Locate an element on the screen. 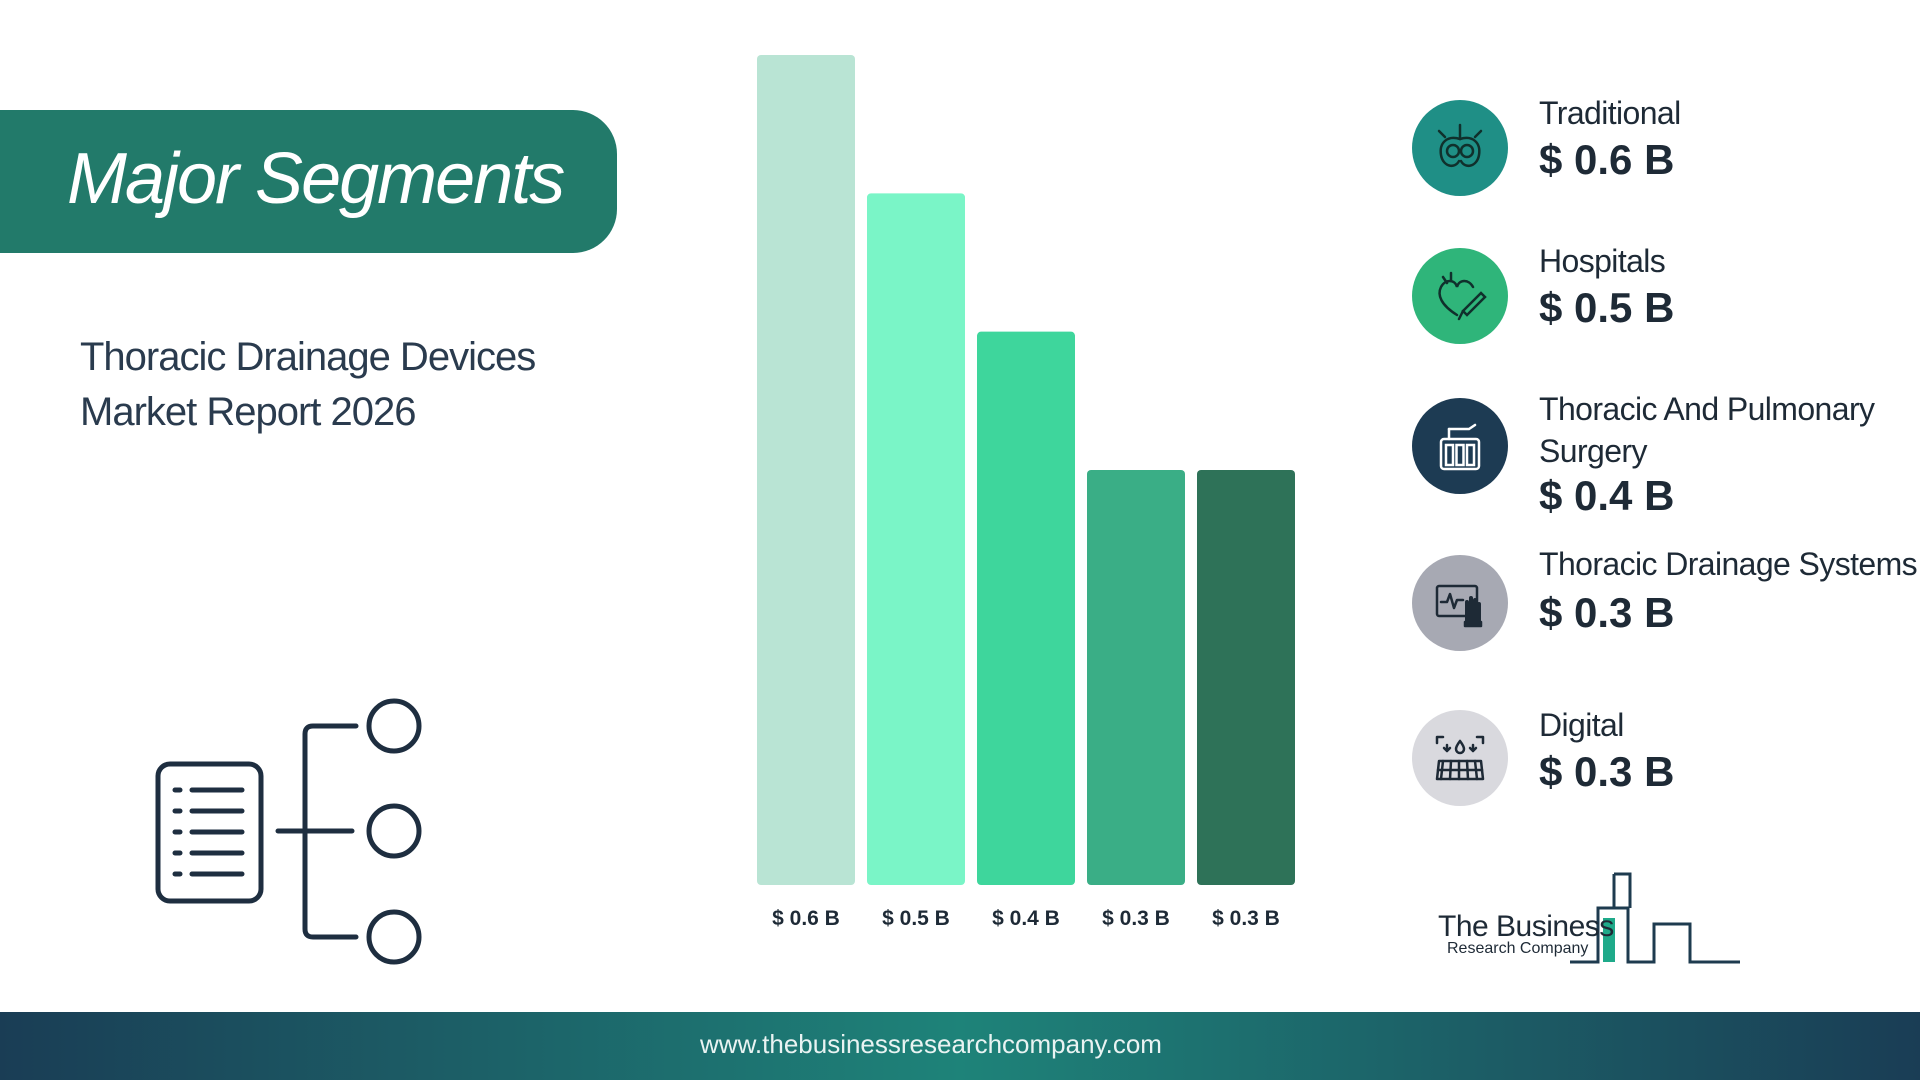 This screenshot has height=1080, width=1920. bar-value-label-3: $ 0.4 B is located at coordinates (1026, 918).